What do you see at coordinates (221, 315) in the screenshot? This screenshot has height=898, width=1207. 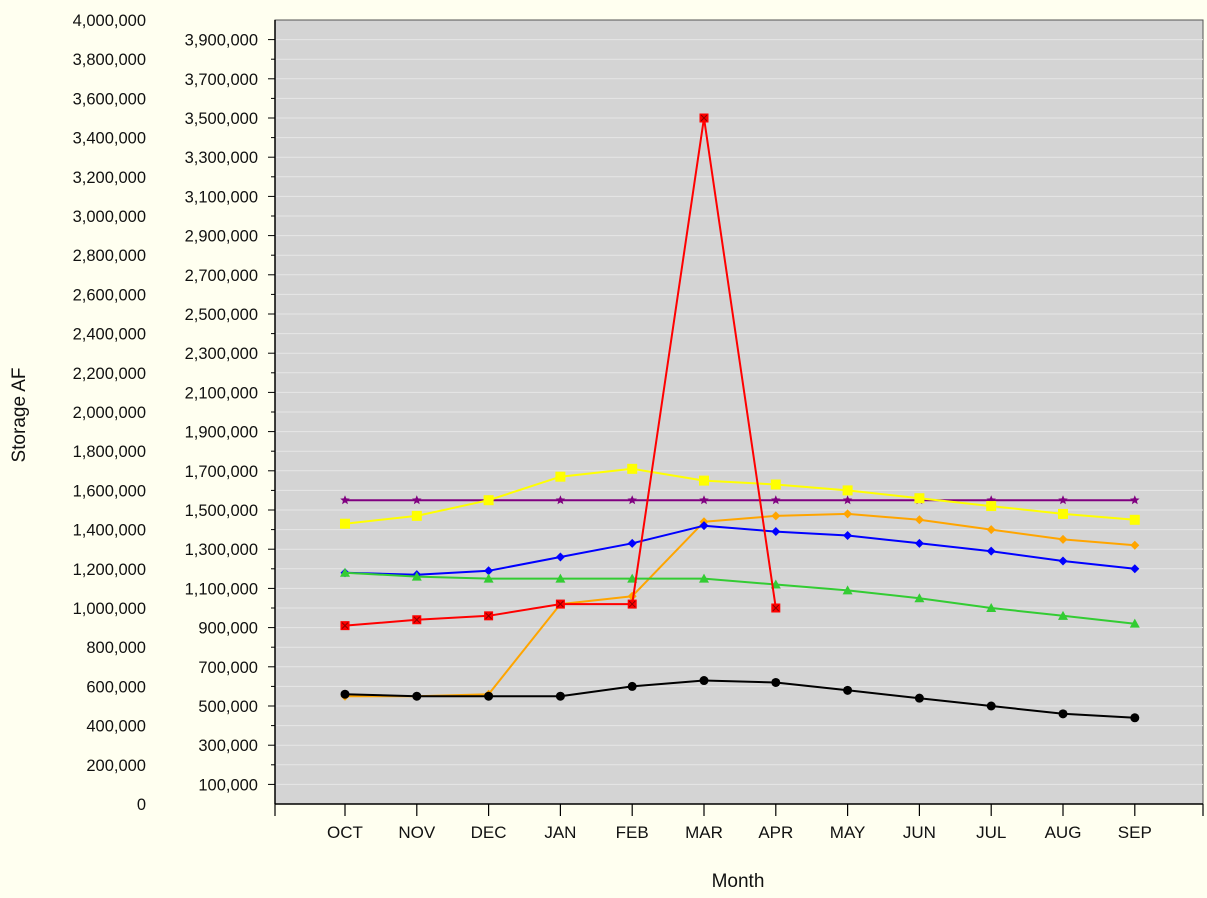 I see `right-y-tick-label: 2,500,000` at bounding box center [221, 315].